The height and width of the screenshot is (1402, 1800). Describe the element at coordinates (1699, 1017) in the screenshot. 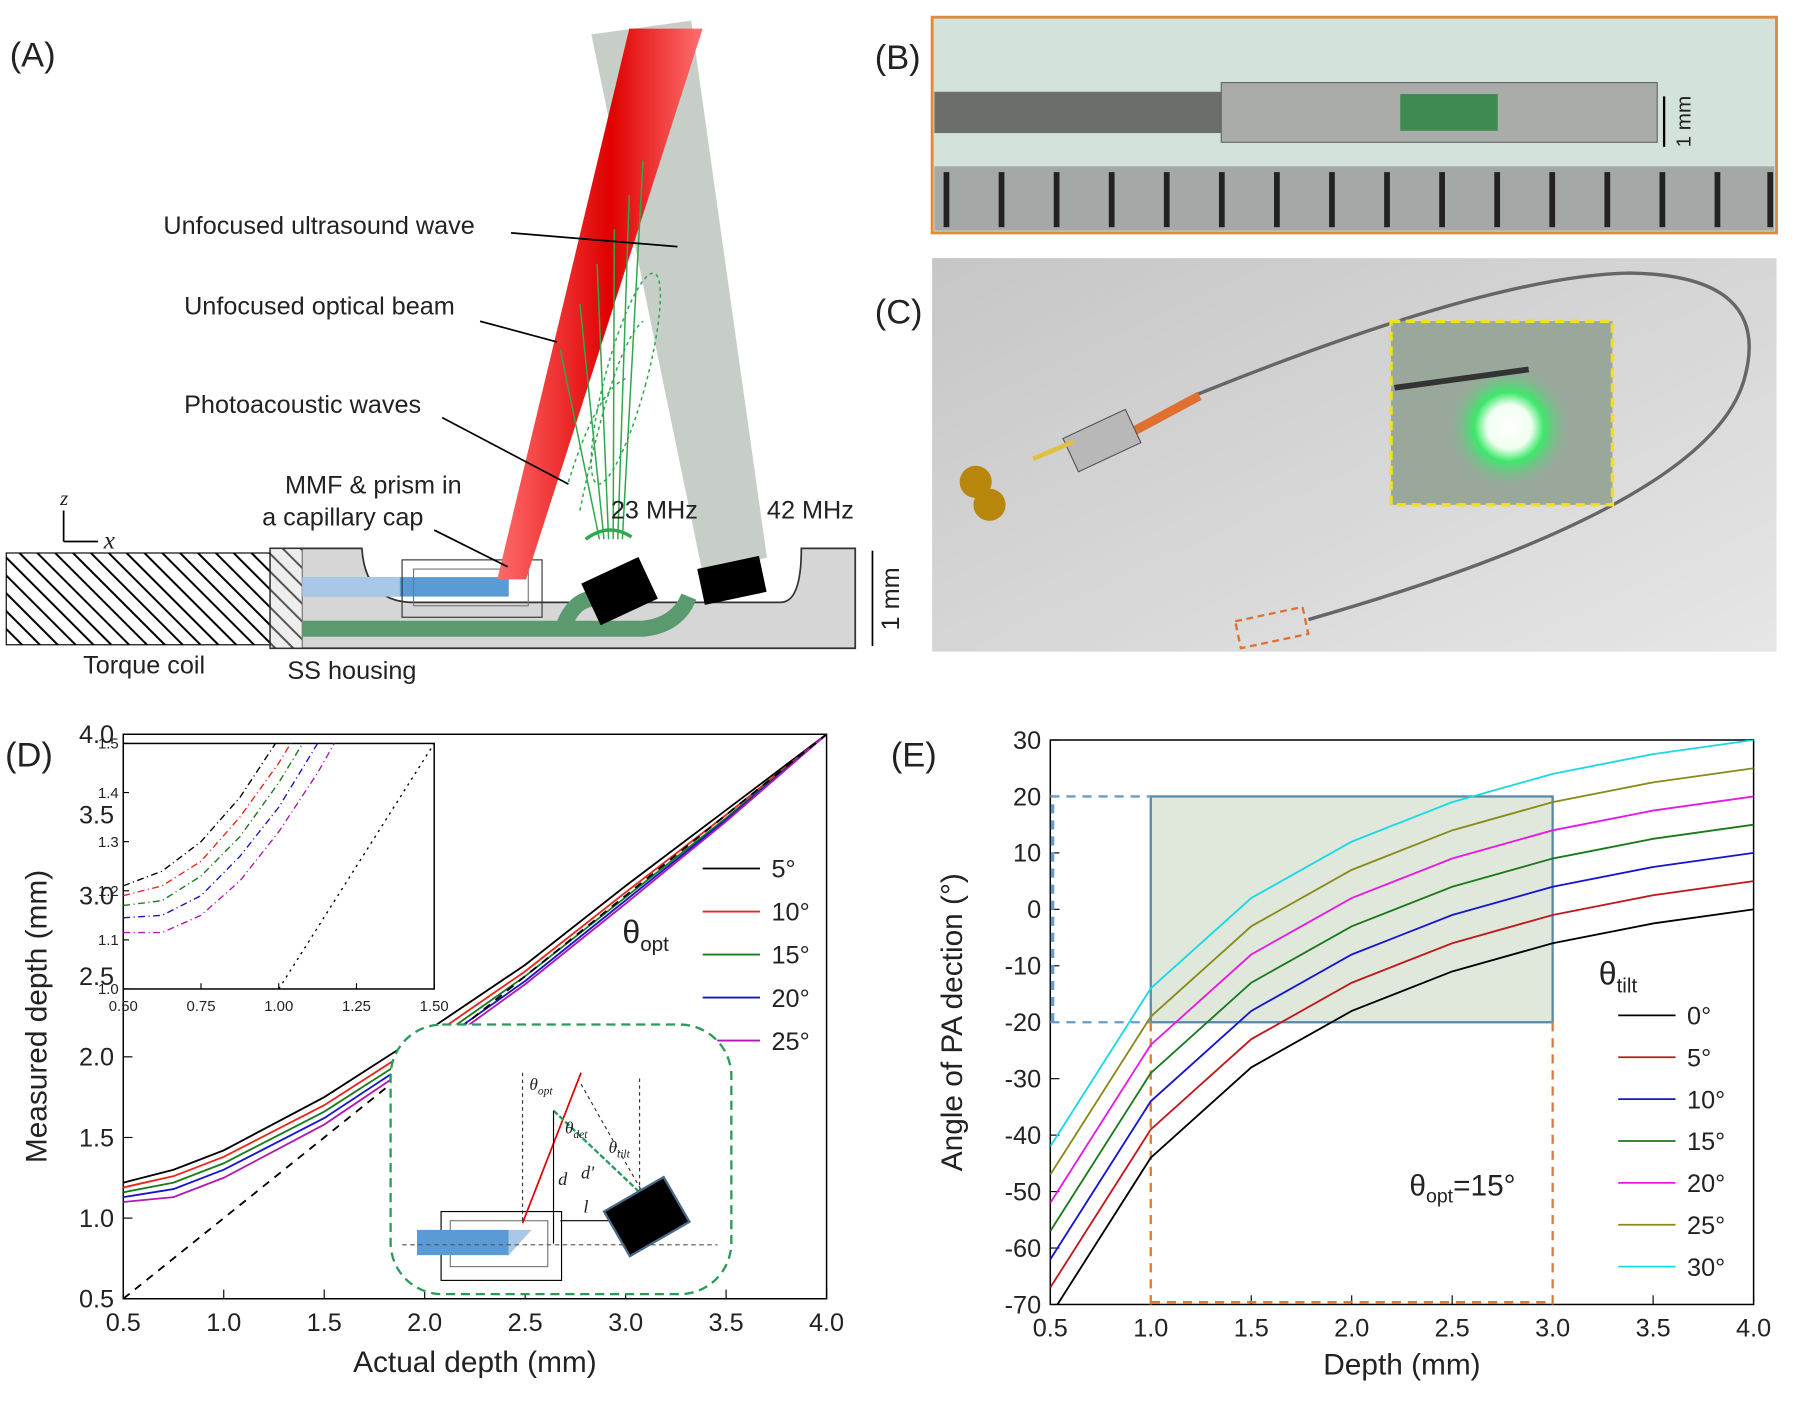

I see `legend-label: 0°` at that location.